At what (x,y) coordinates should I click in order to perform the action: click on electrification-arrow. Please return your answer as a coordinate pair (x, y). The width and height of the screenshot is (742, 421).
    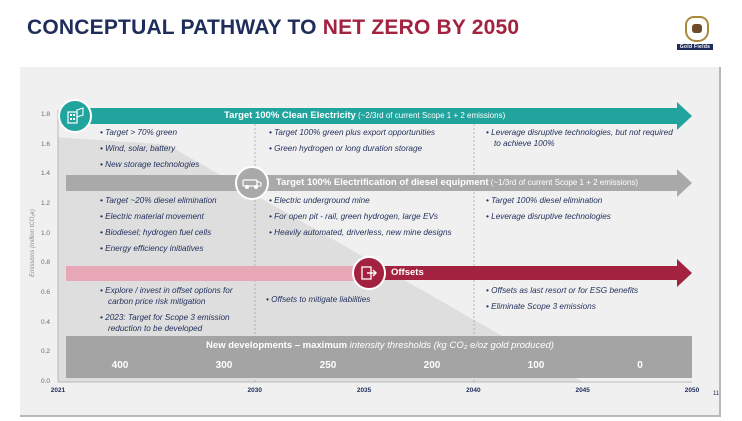
    Looking at the image, I should click on (379, 183).